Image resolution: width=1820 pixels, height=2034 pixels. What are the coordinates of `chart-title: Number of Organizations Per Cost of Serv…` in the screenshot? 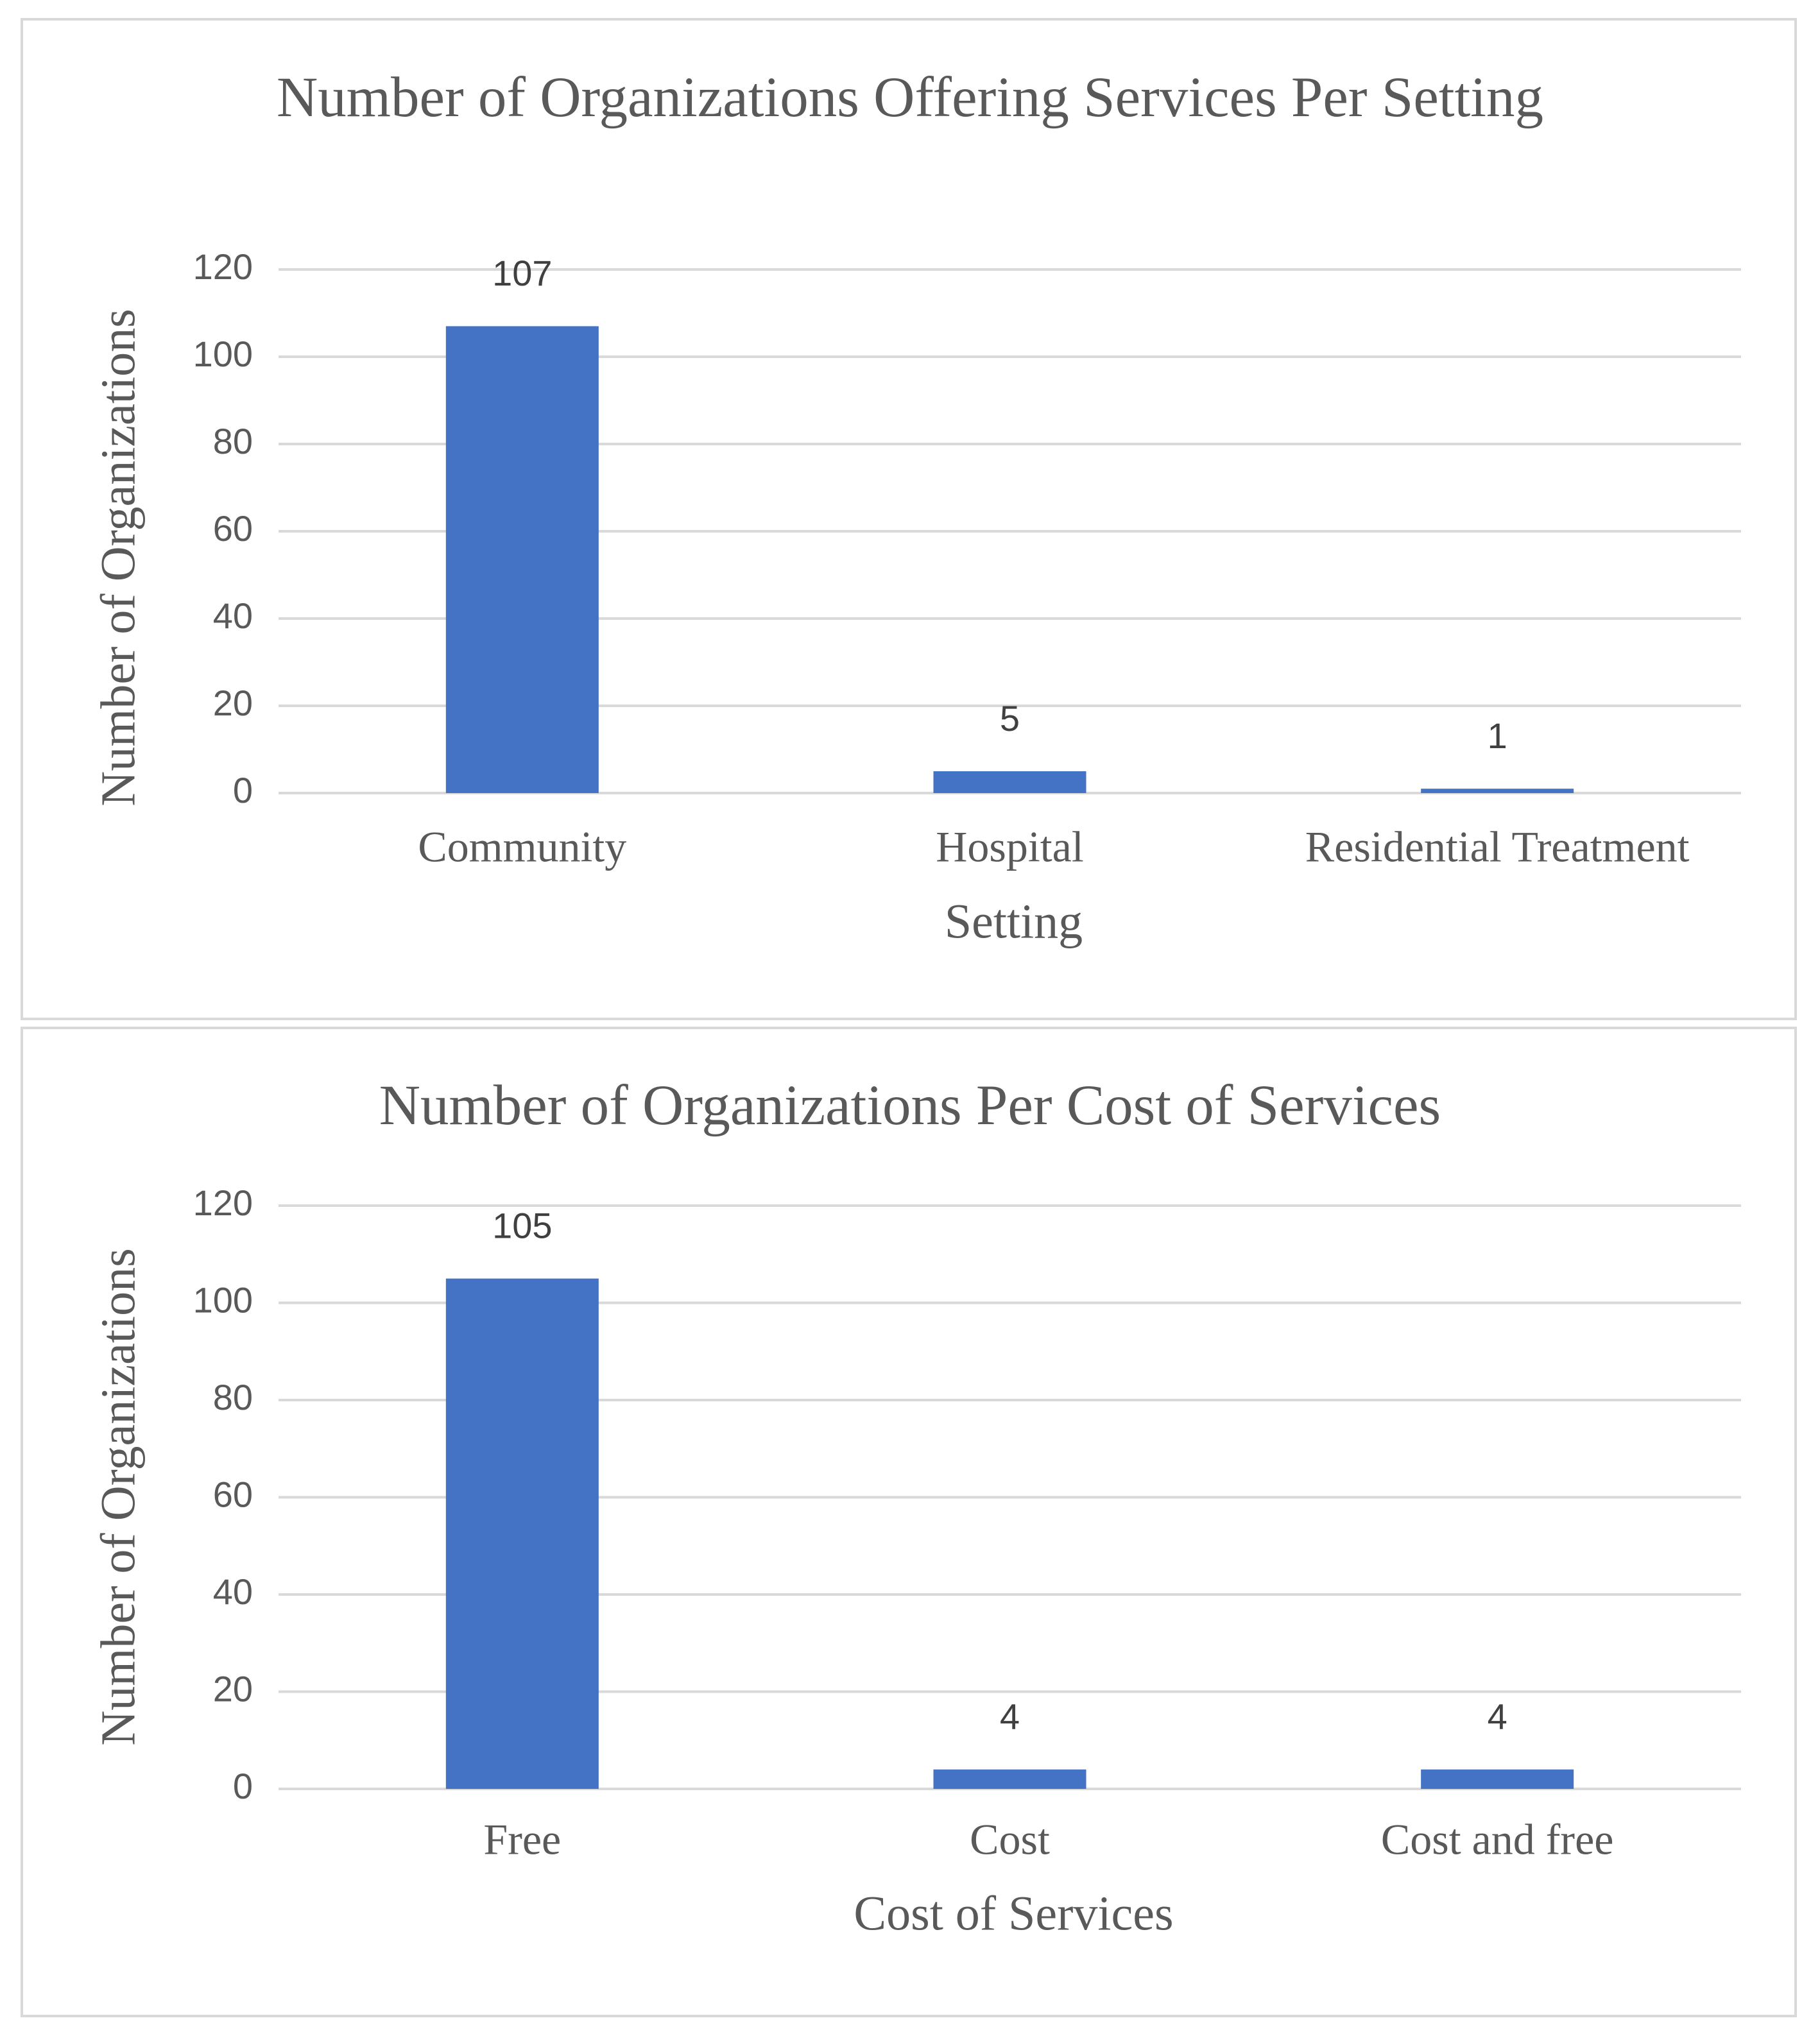 It's located at (910, 1105).